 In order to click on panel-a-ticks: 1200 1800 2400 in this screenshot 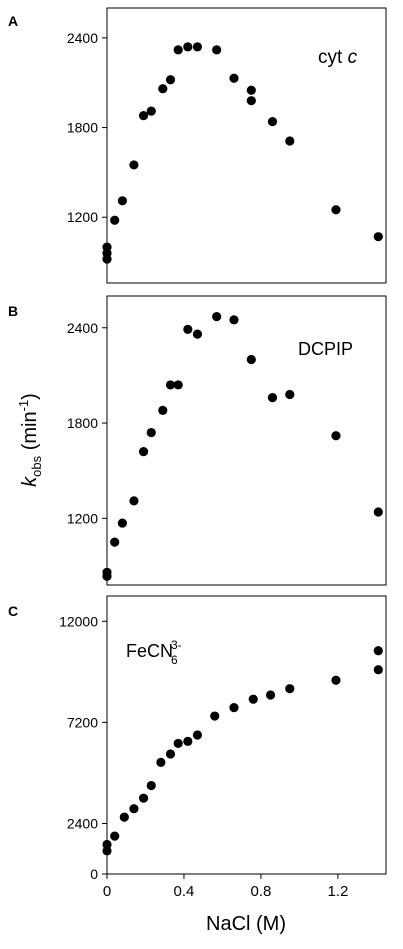, I will do `click(87, 127)`.